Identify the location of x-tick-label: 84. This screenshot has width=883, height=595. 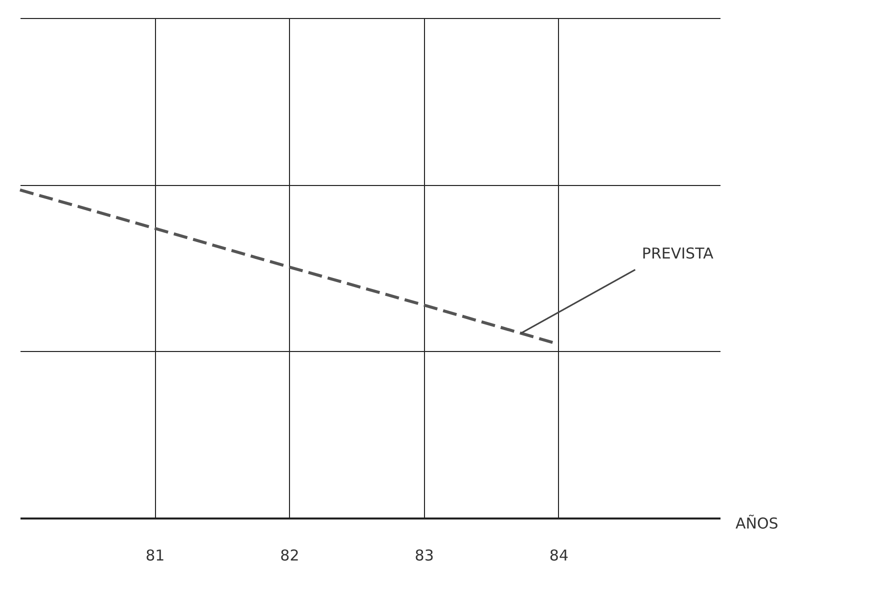
(559, 555).